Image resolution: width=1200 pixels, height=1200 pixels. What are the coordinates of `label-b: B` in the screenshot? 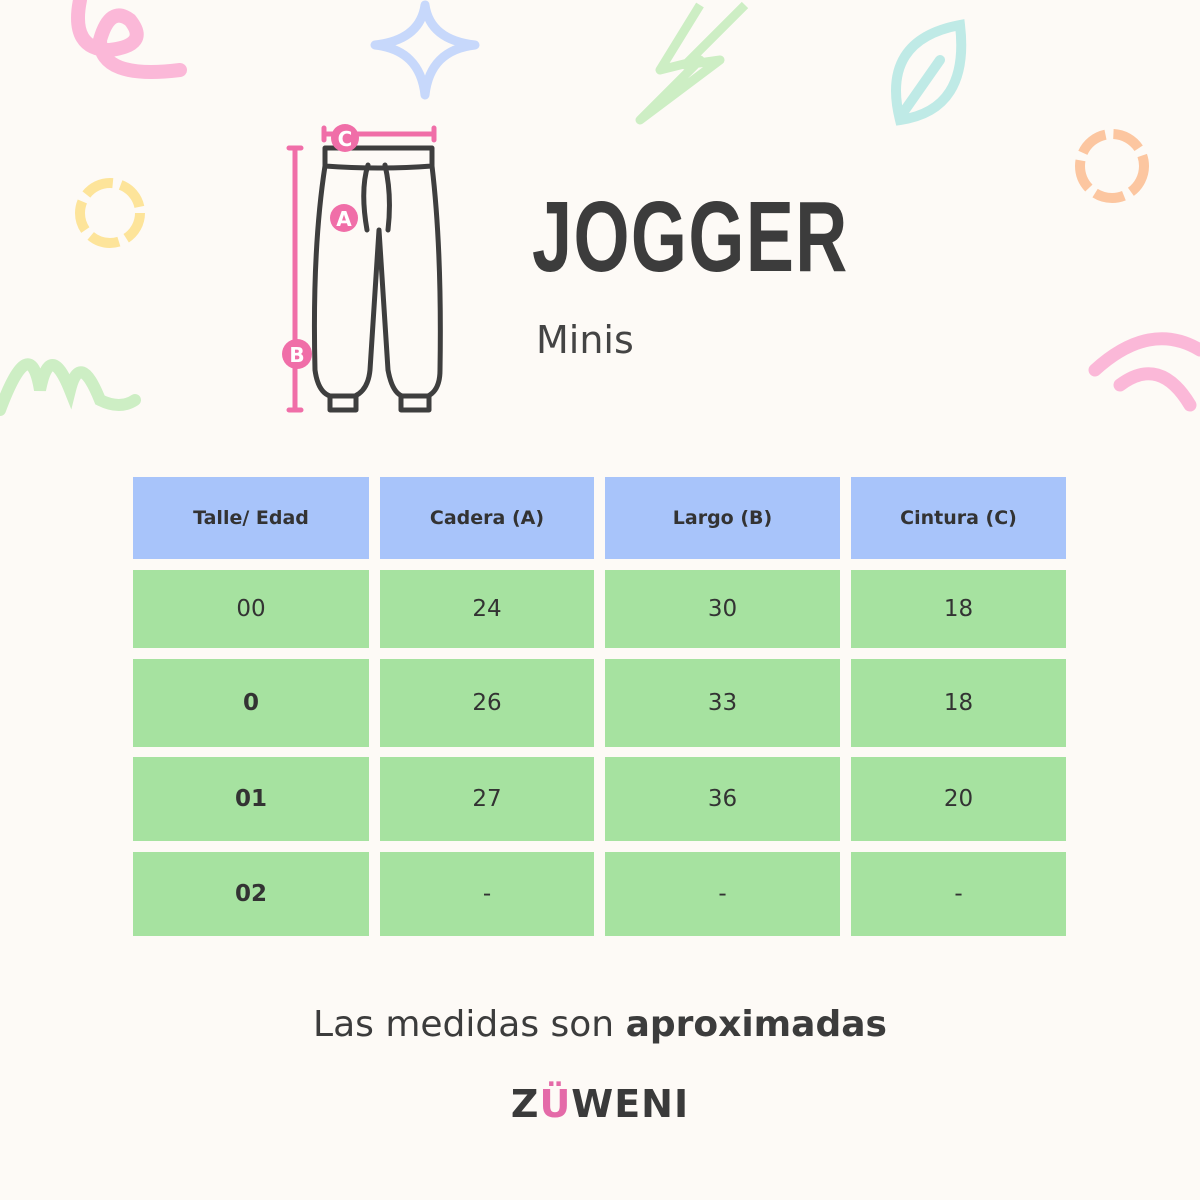 It's located at (296, 355).